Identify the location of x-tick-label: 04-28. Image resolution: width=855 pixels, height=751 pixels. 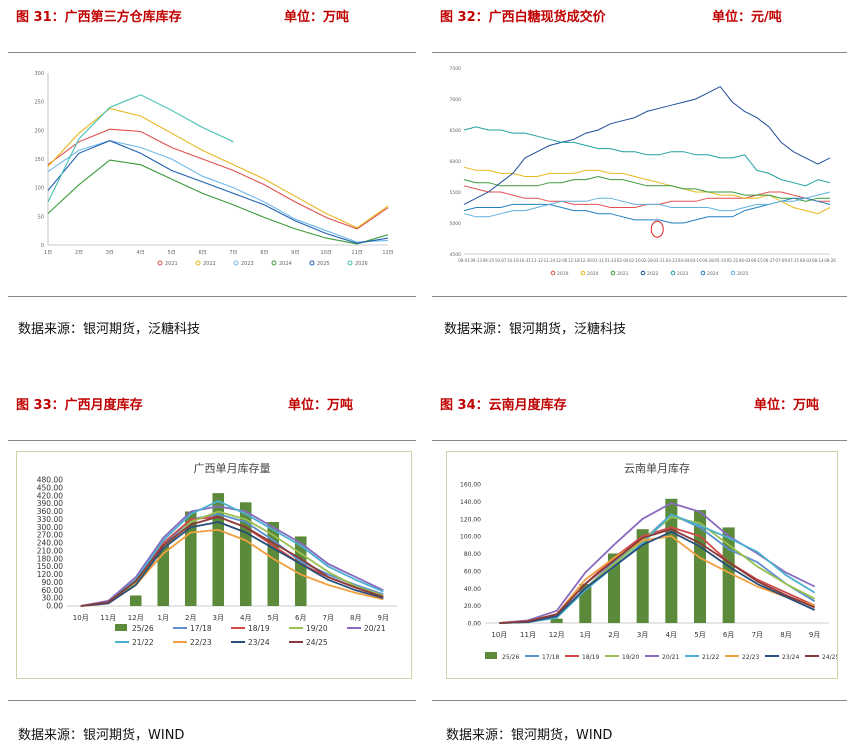
(708, 260).